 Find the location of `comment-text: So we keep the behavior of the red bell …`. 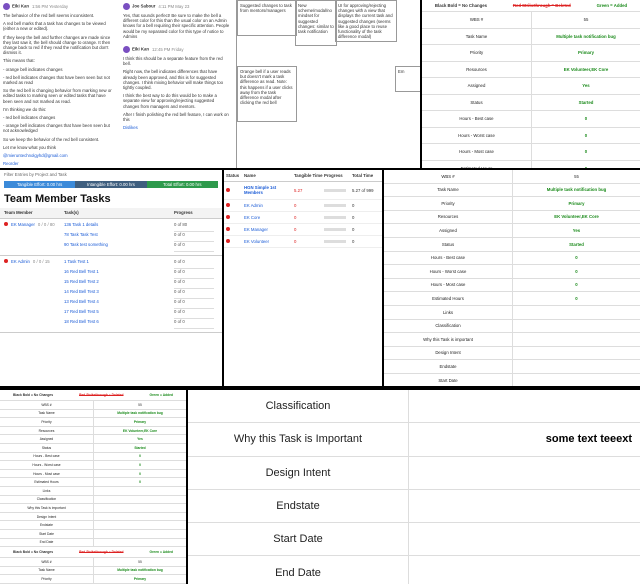

comment-text: So we keep the behavior of the red bell … is located at coordinates (51, 139).